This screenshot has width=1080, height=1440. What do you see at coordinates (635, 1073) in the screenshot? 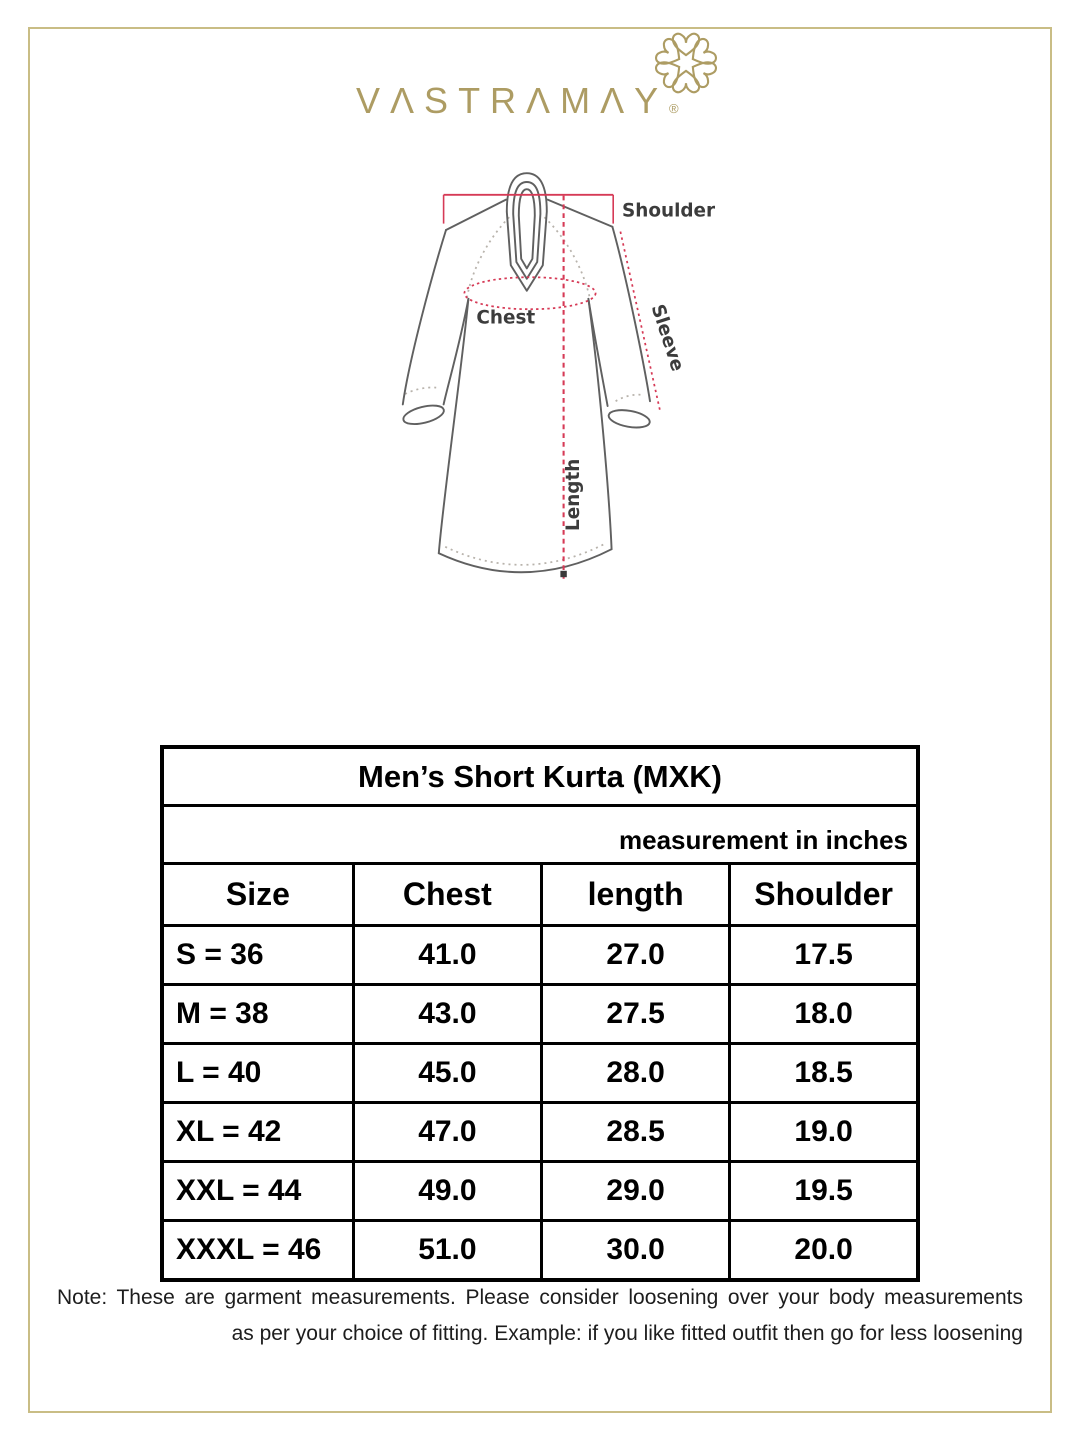
I see `length-value: 28.0` at bounding box center [635, 1073].